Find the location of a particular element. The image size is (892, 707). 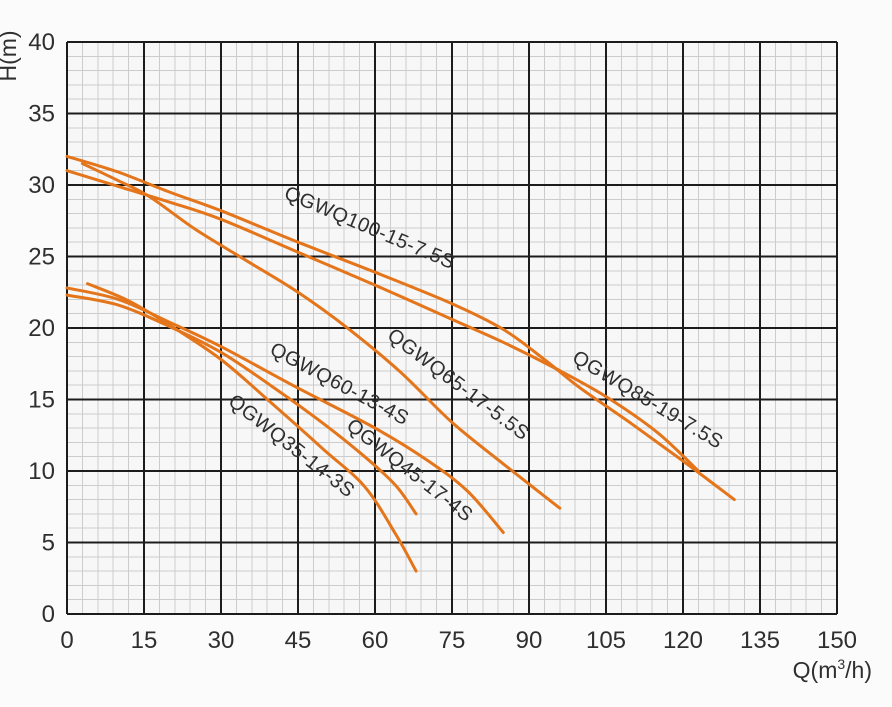

x-axis-tick-labels: 0 15 30 45 60 75 90 105 120 135 150 is located at coordinates (458, 640).